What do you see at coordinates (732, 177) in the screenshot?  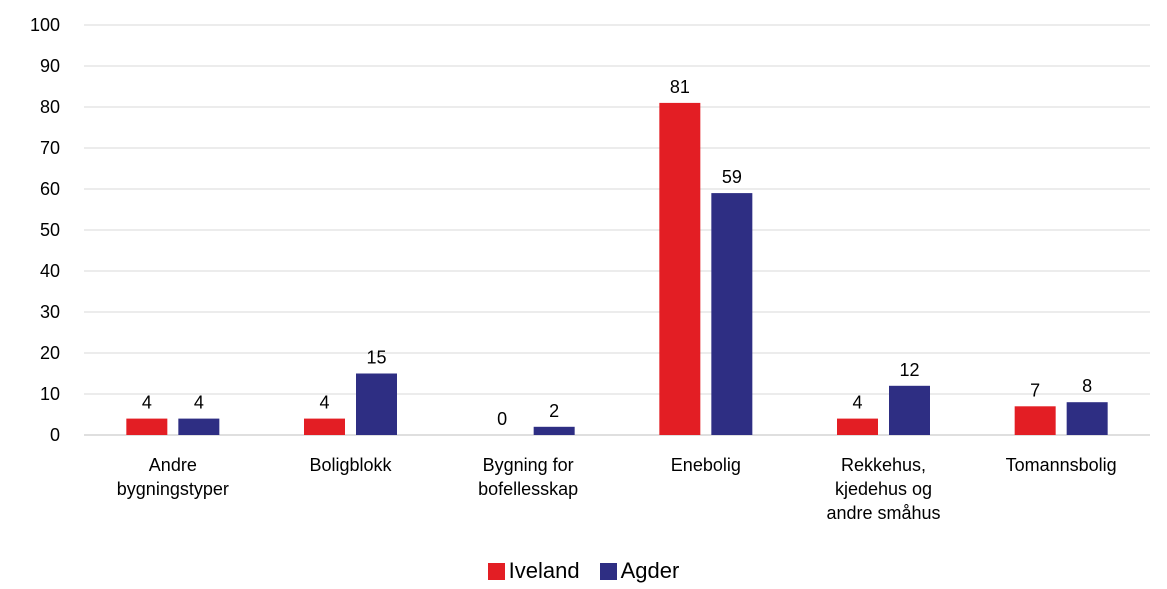 I see `data-label: 59` at bounding box center [732, 177].